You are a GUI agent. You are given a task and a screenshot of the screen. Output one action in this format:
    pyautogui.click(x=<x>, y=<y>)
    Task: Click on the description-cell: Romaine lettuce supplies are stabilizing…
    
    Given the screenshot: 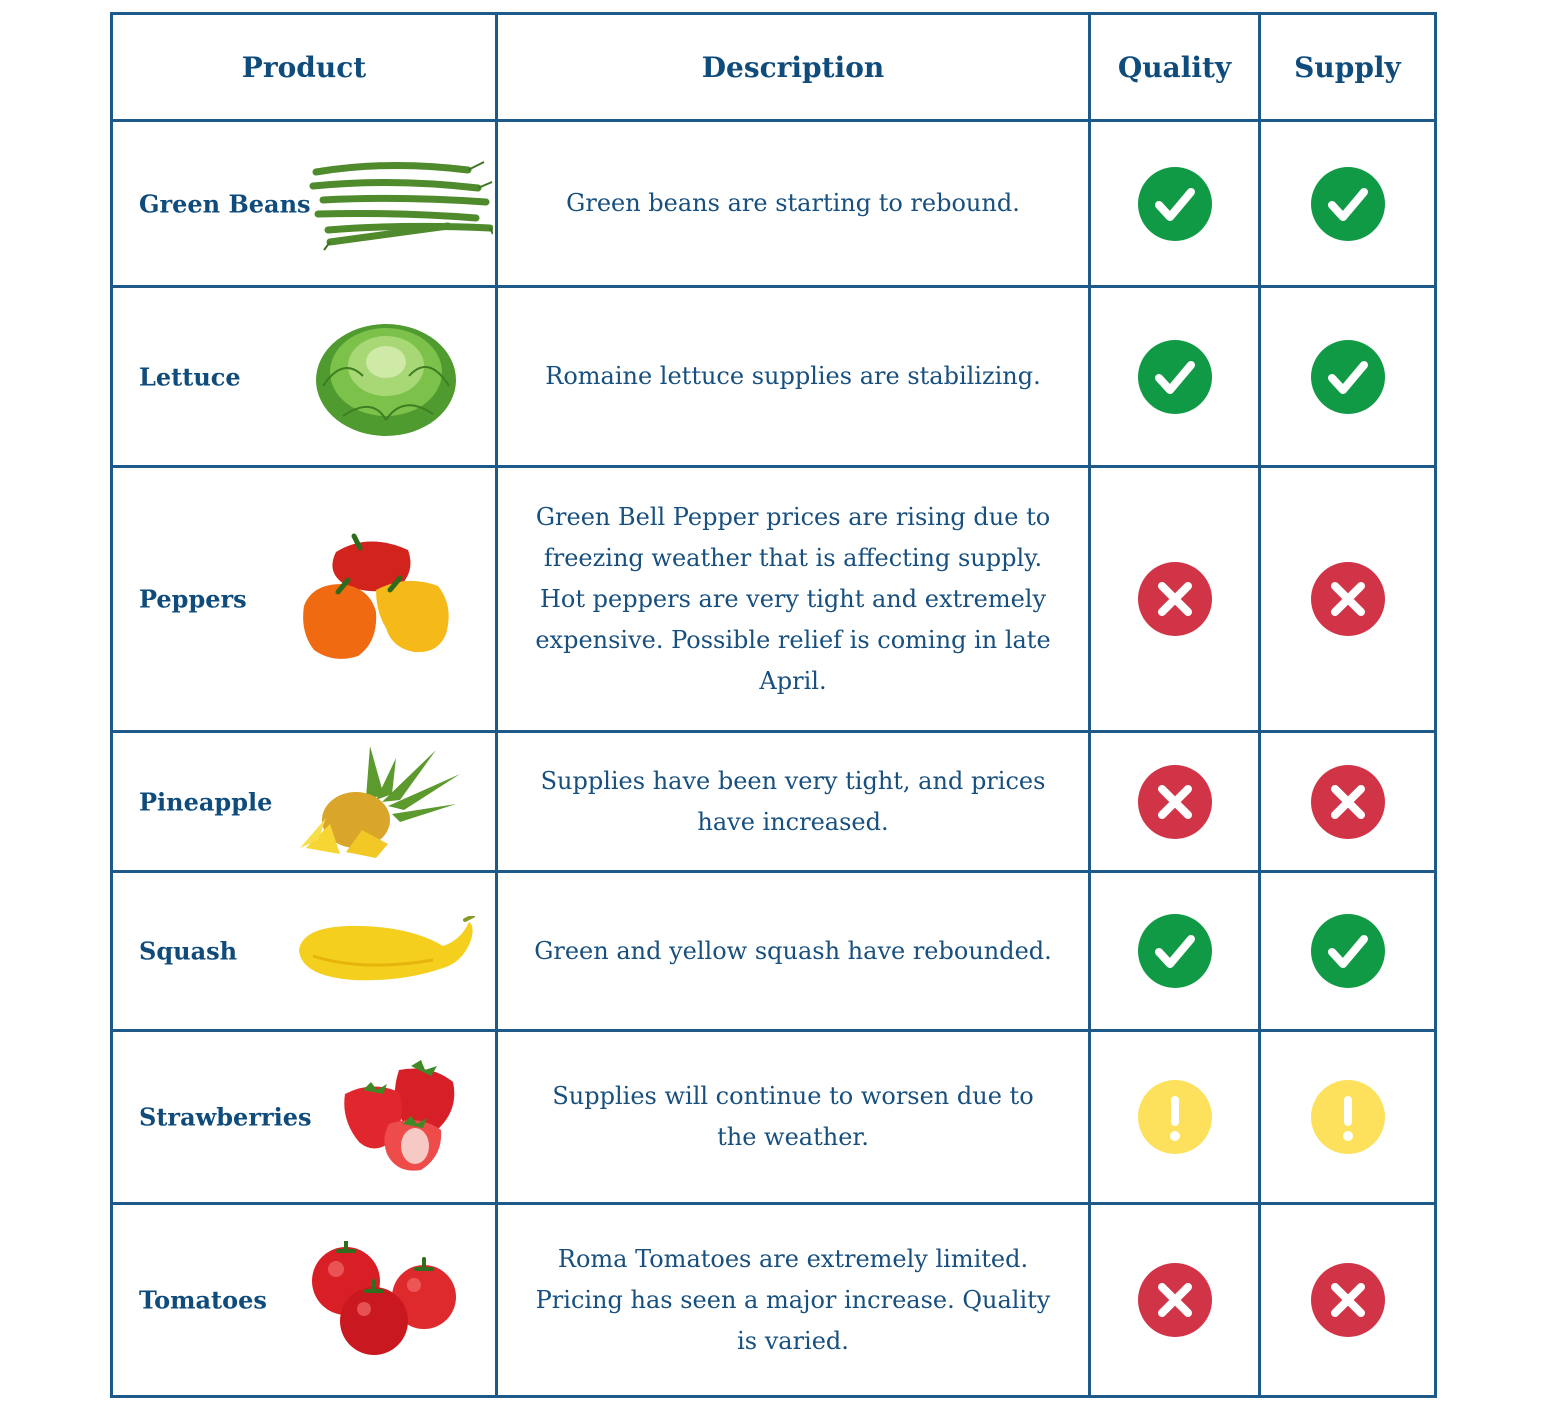 What is the action you would take?
    pyautogui.click(x=793, y=376)
    